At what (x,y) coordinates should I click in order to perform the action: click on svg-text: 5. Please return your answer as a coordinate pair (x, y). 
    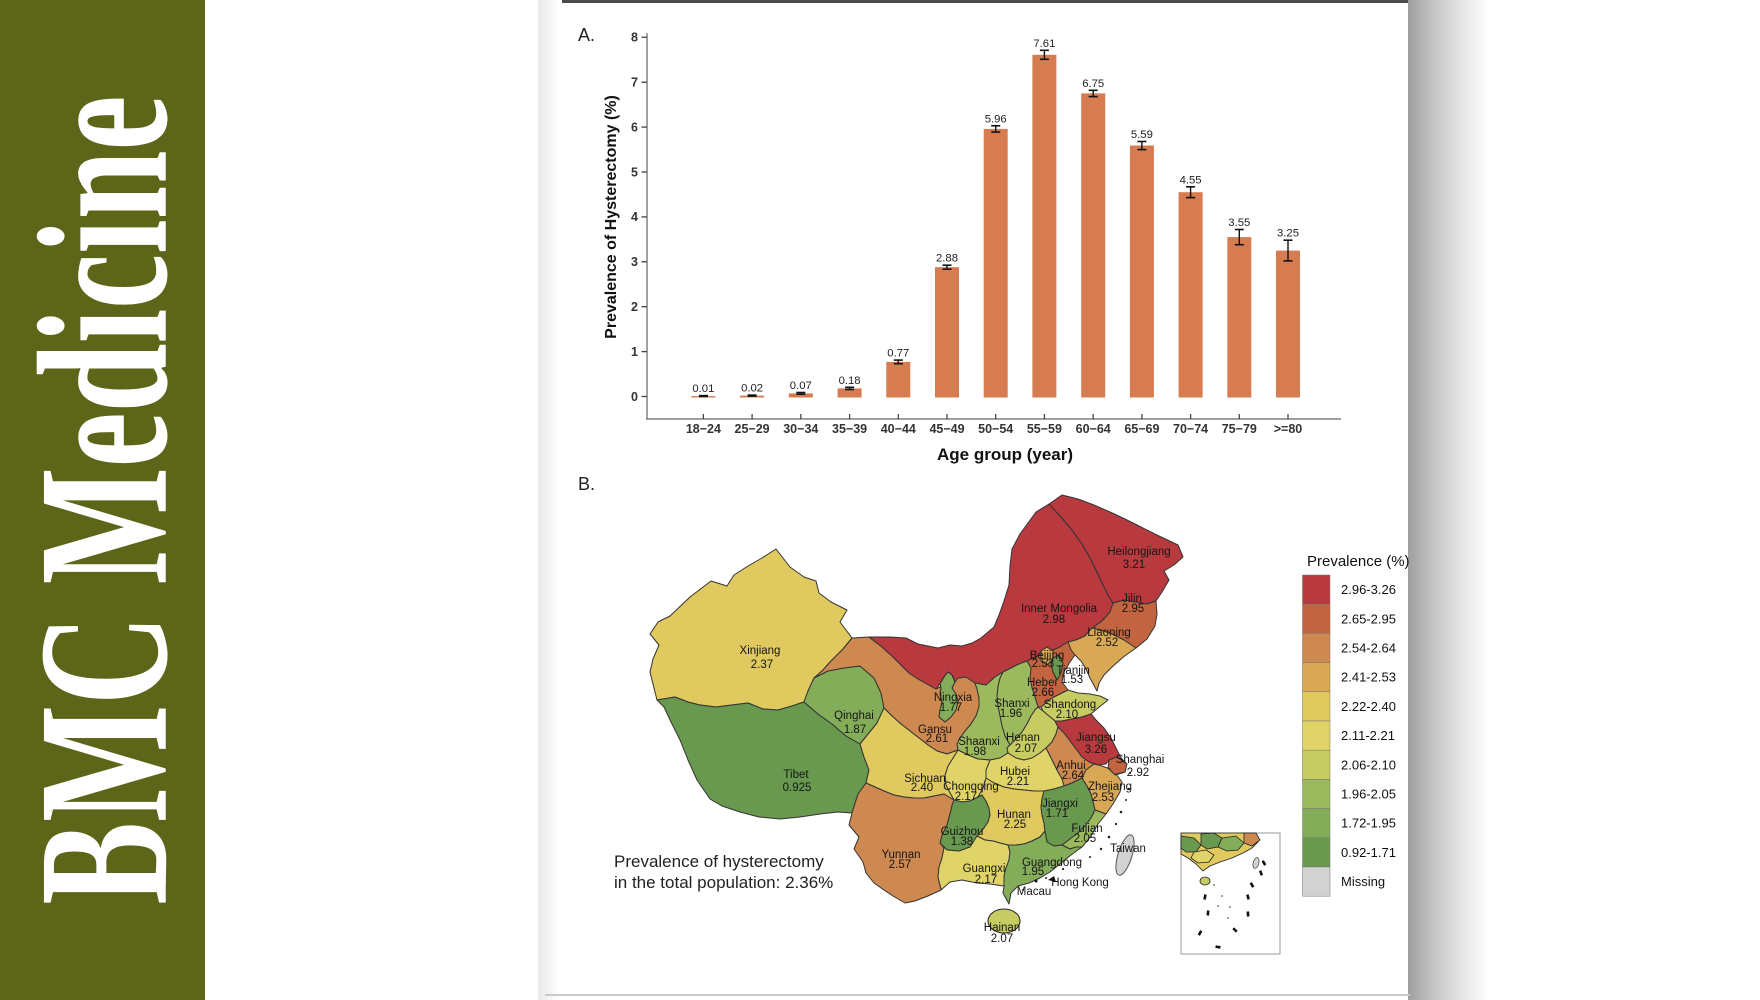
    Looking at the image, I should click on (634, 172).